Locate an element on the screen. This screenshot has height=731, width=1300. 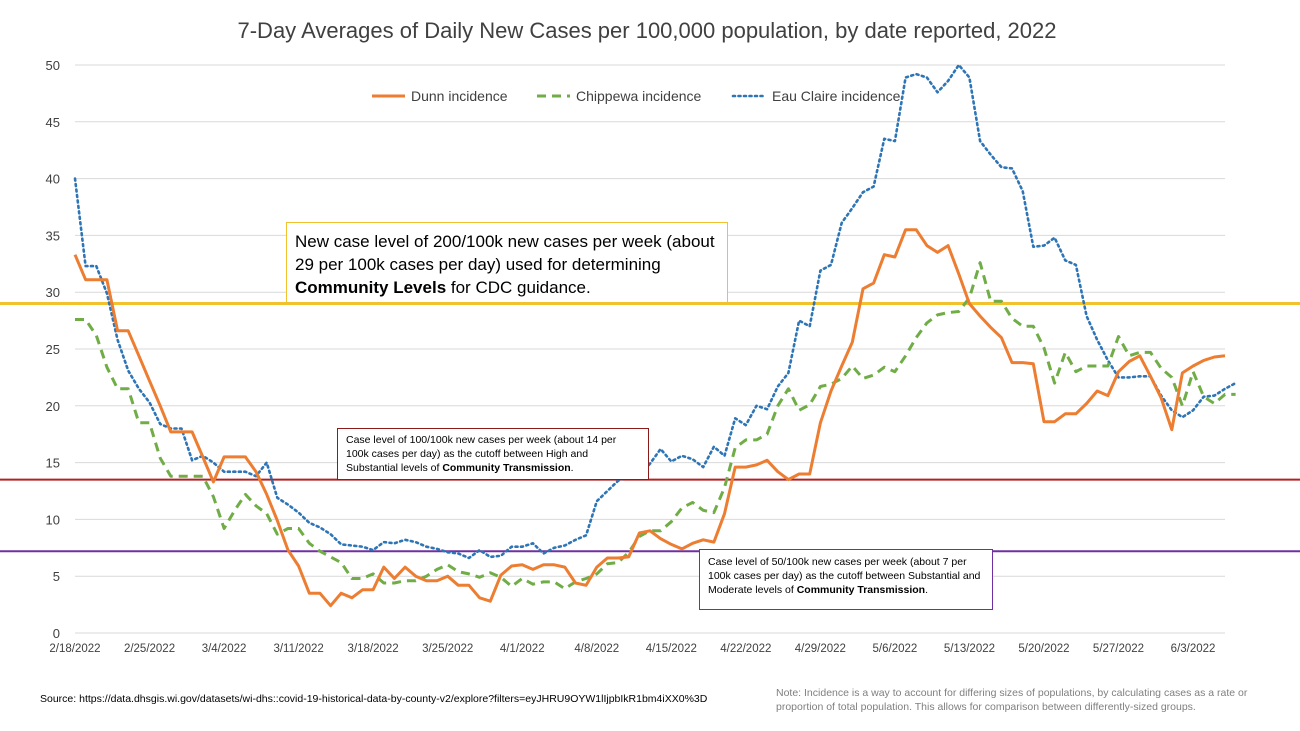
y-tick-label: 40 is located at coordinates (53, 179).